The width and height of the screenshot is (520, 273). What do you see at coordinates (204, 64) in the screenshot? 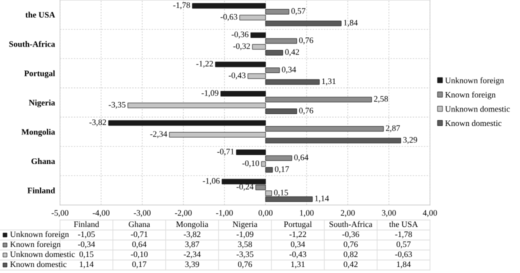
I see `data-label: -1,22` at bounding box center [204, 64].